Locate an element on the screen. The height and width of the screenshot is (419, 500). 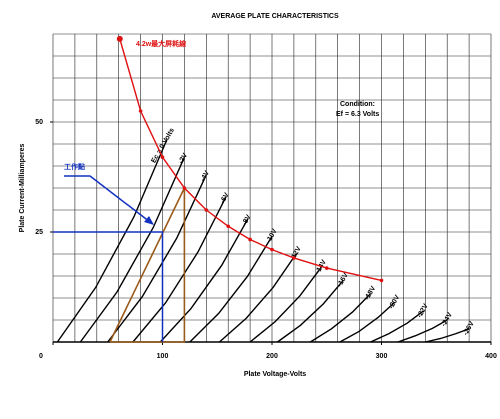
curve-label: -22V is located at coordinates (423, 311).